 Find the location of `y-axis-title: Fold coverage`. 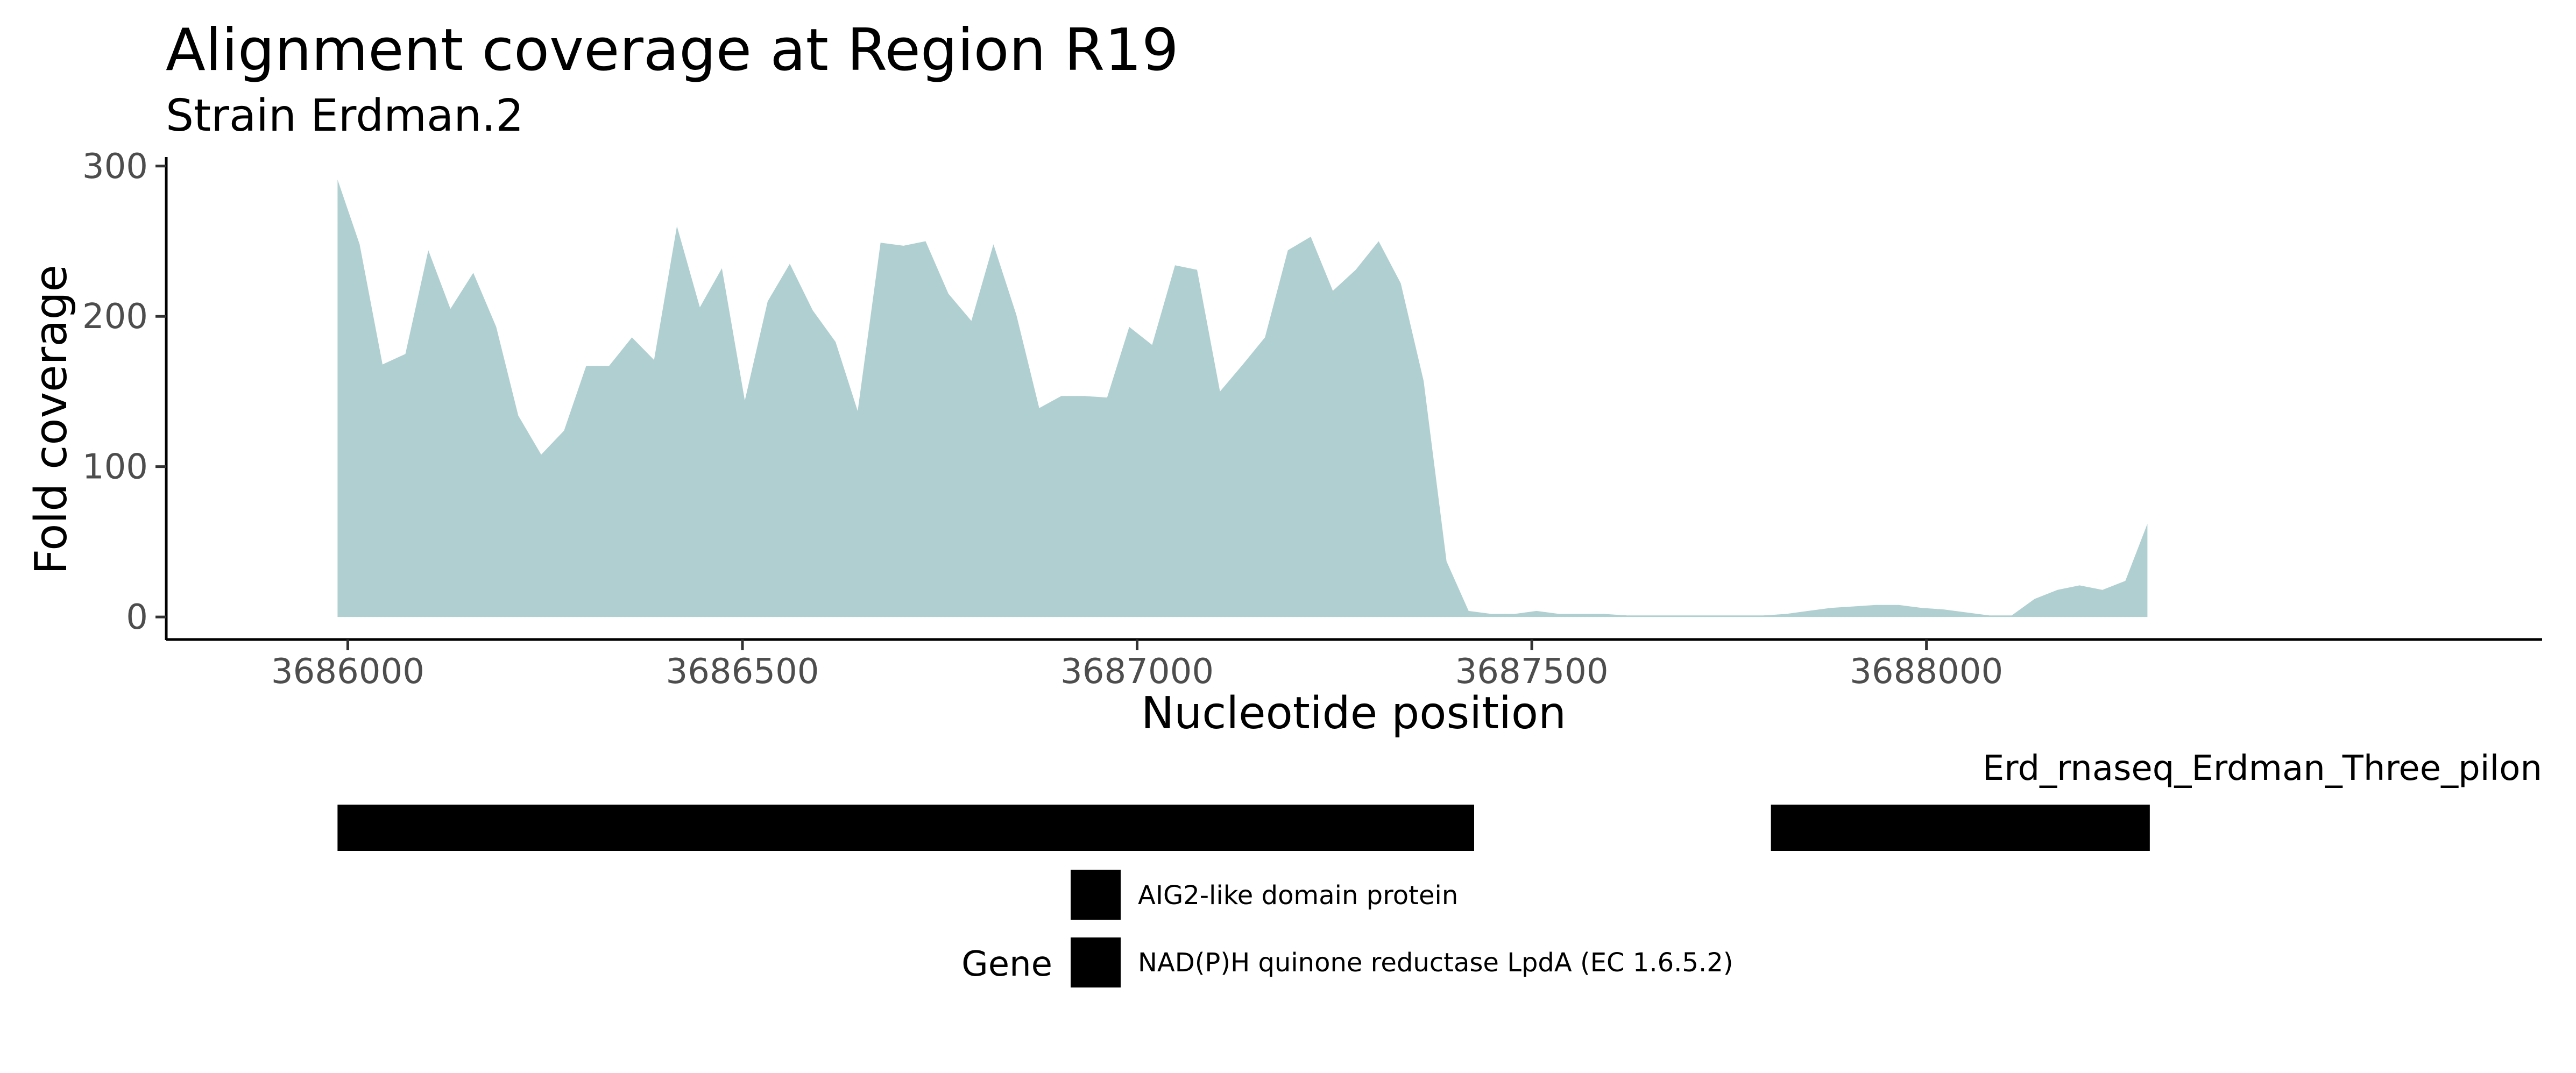

y-axis-title: Fold coverage is located at coordinates (51, 419).